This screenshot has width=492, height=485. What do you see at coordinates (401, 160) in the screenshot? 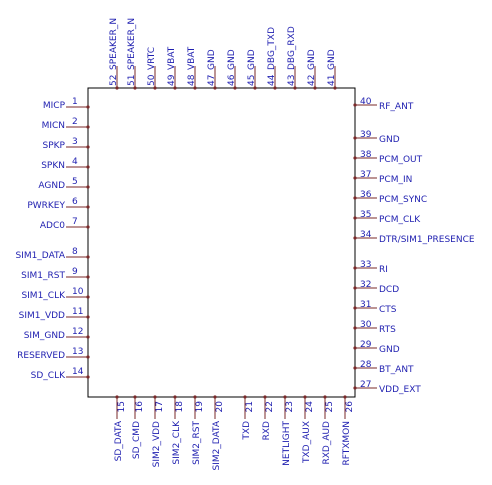
I see `pin-label: PCM_OUT` at bounding box center [401, 160].